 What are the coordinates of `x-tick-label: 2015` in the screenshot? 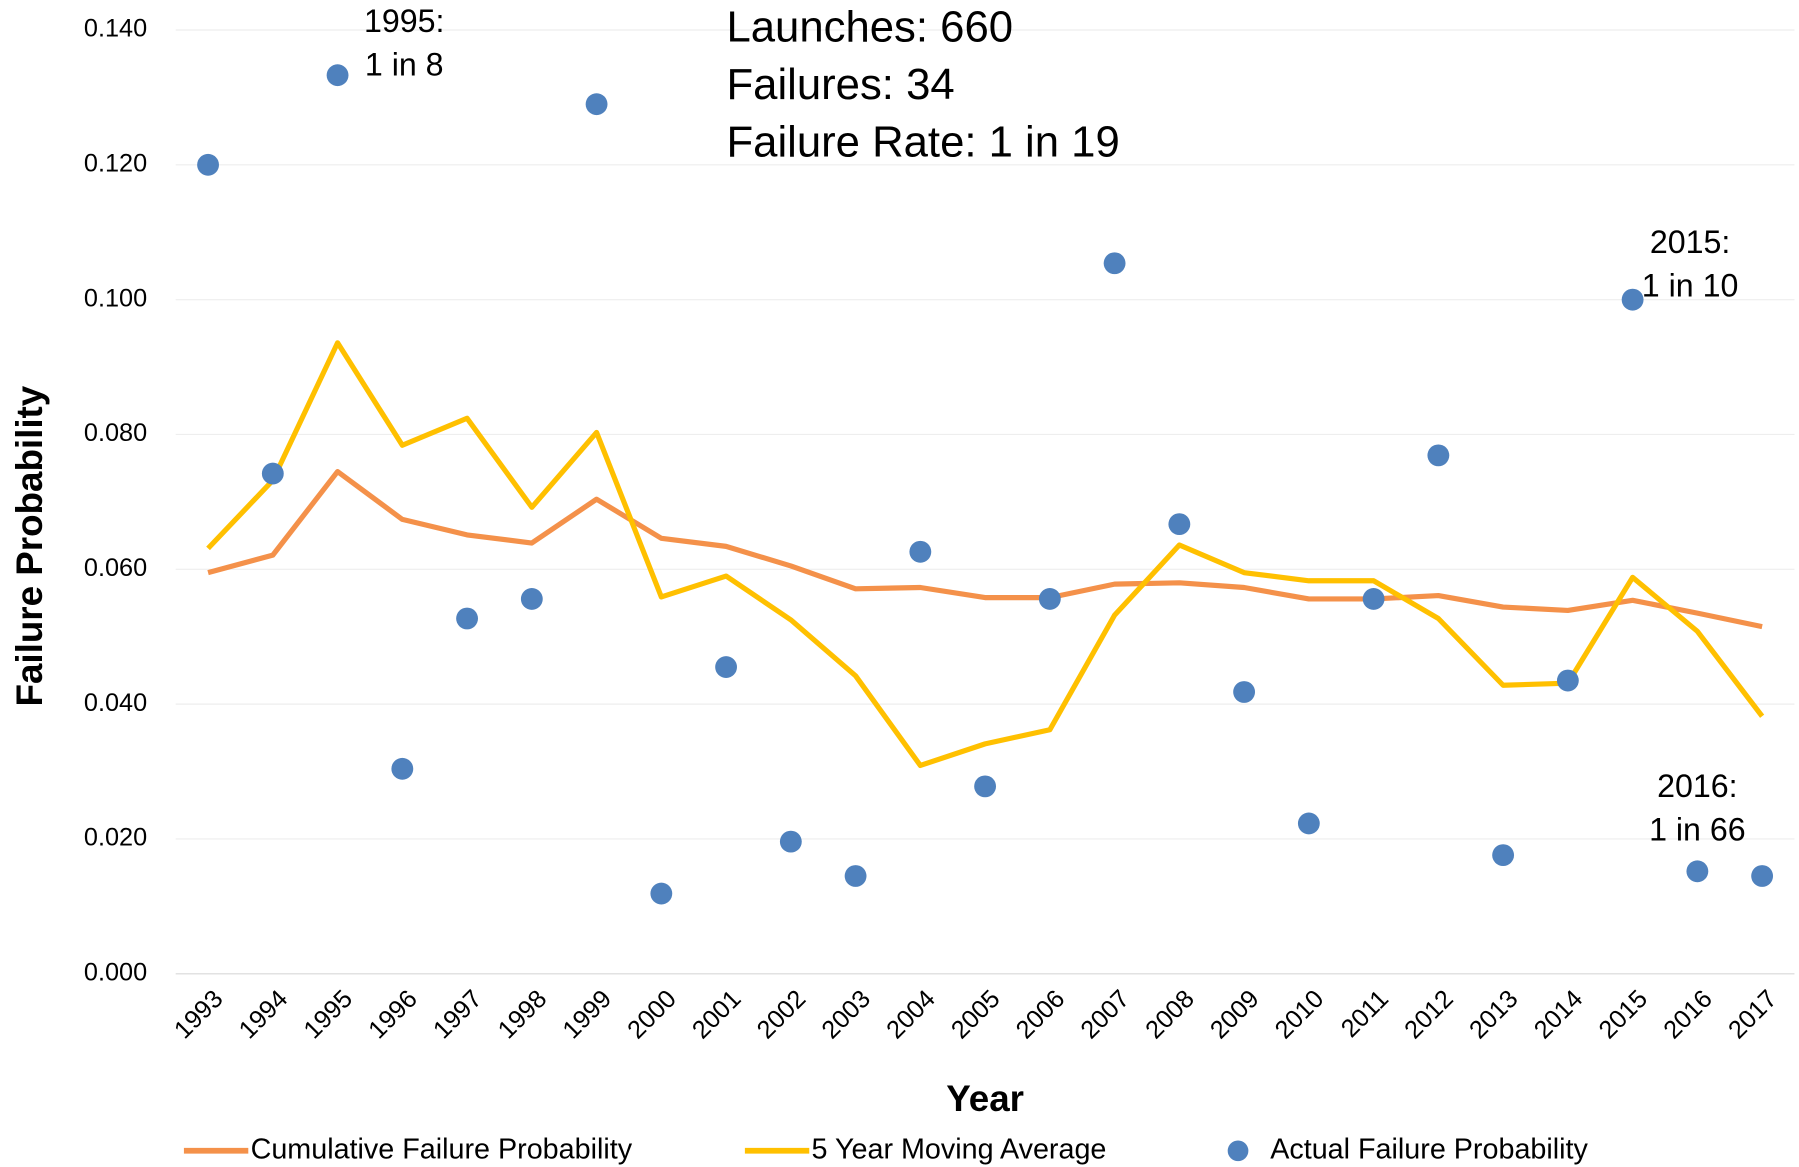 It's located at (1624, 1015).